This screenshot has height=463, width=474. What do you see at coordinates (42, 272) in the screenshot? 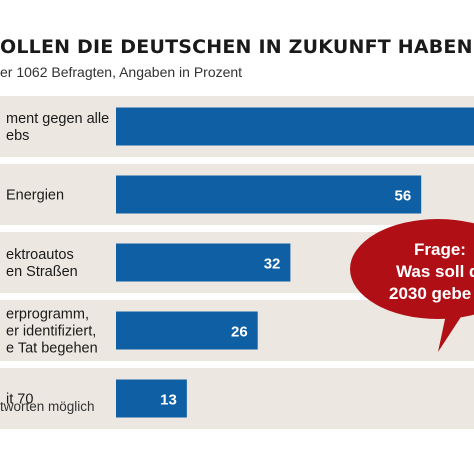
I see `category-label: en Straßen` at bounding box center [42, 272].